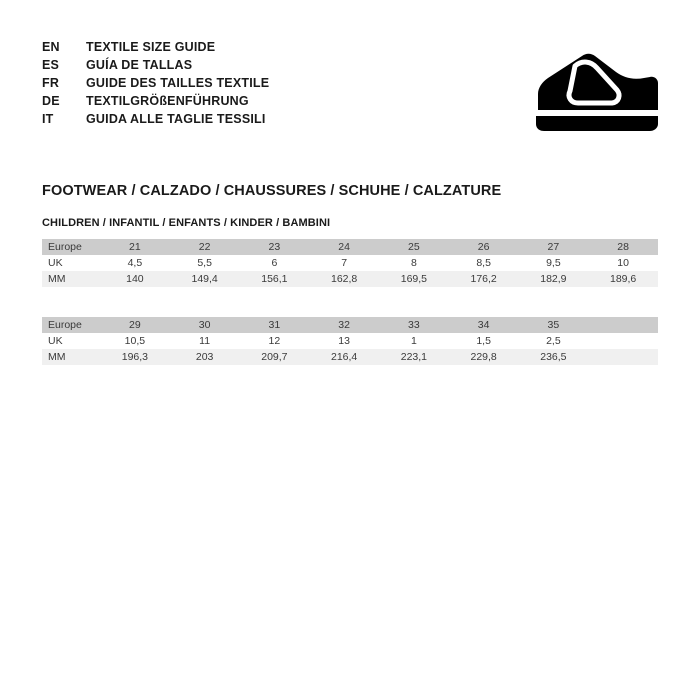 This screenshot has width=700, height=700. I want to click on table-cell: 35, so click(553, 325).